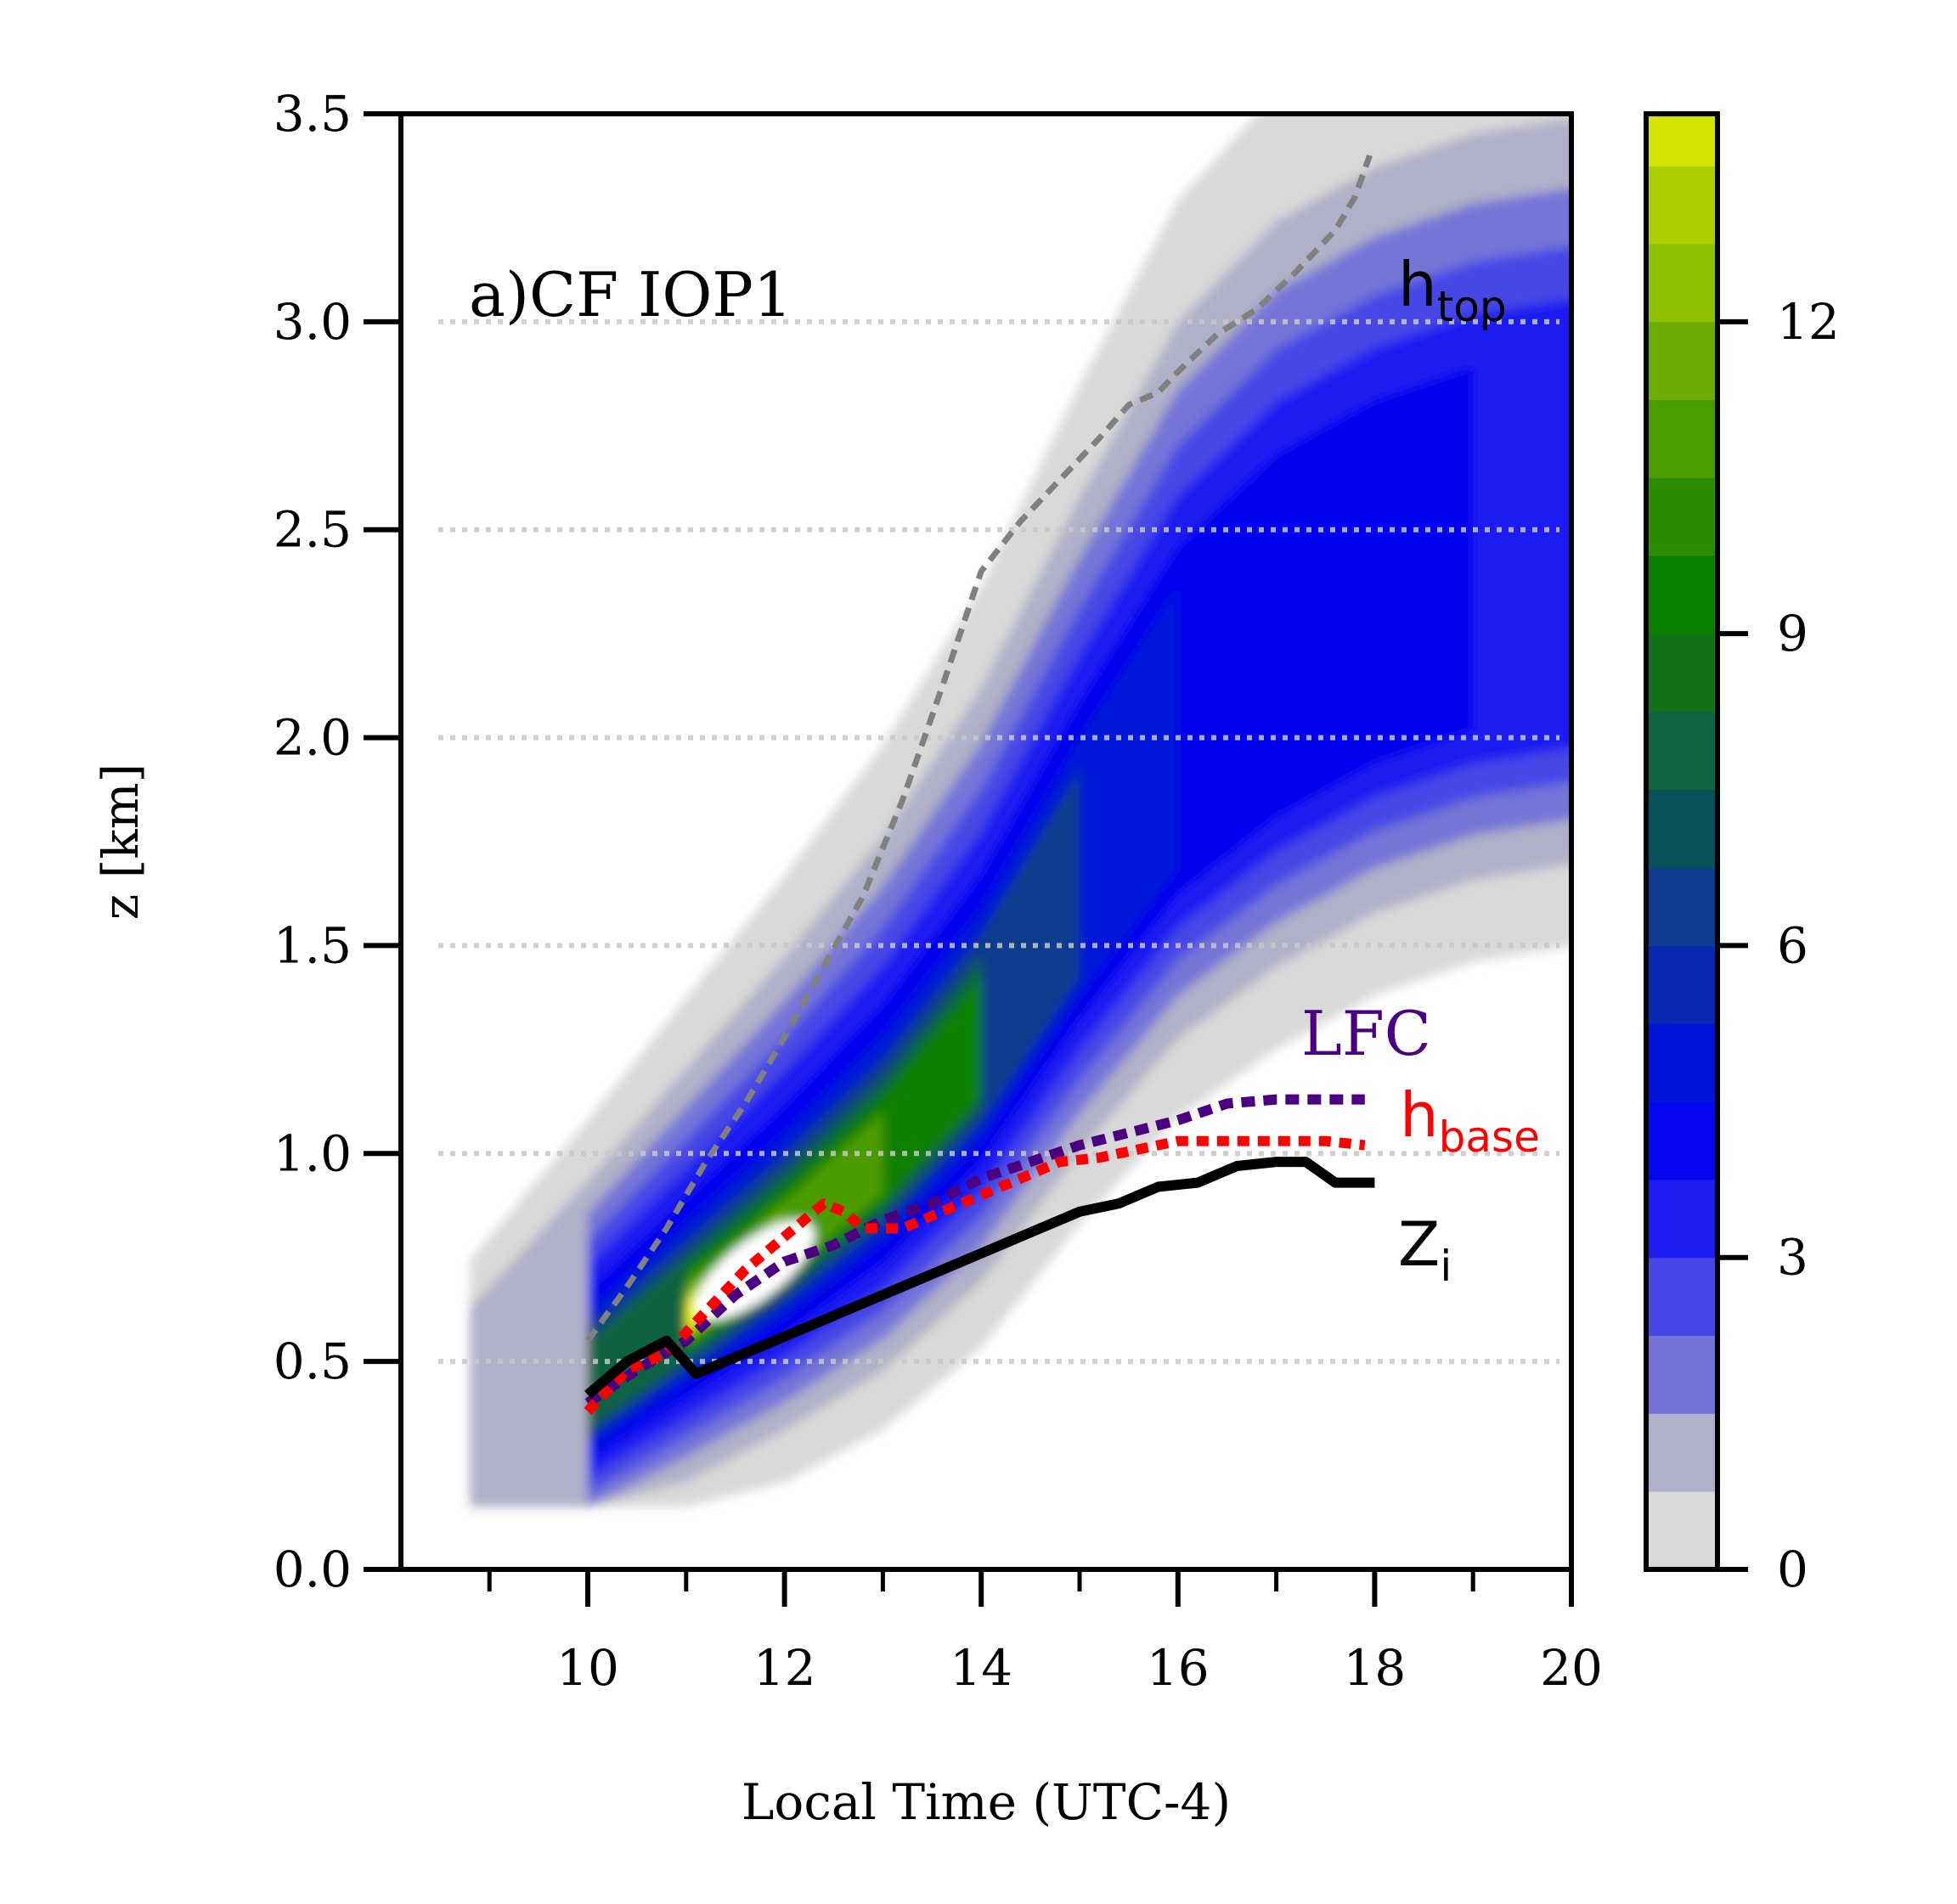  Describe the element at coordinates (588, 1668) in the screenshot. I see `x-tick-label-0: 10` at that location.